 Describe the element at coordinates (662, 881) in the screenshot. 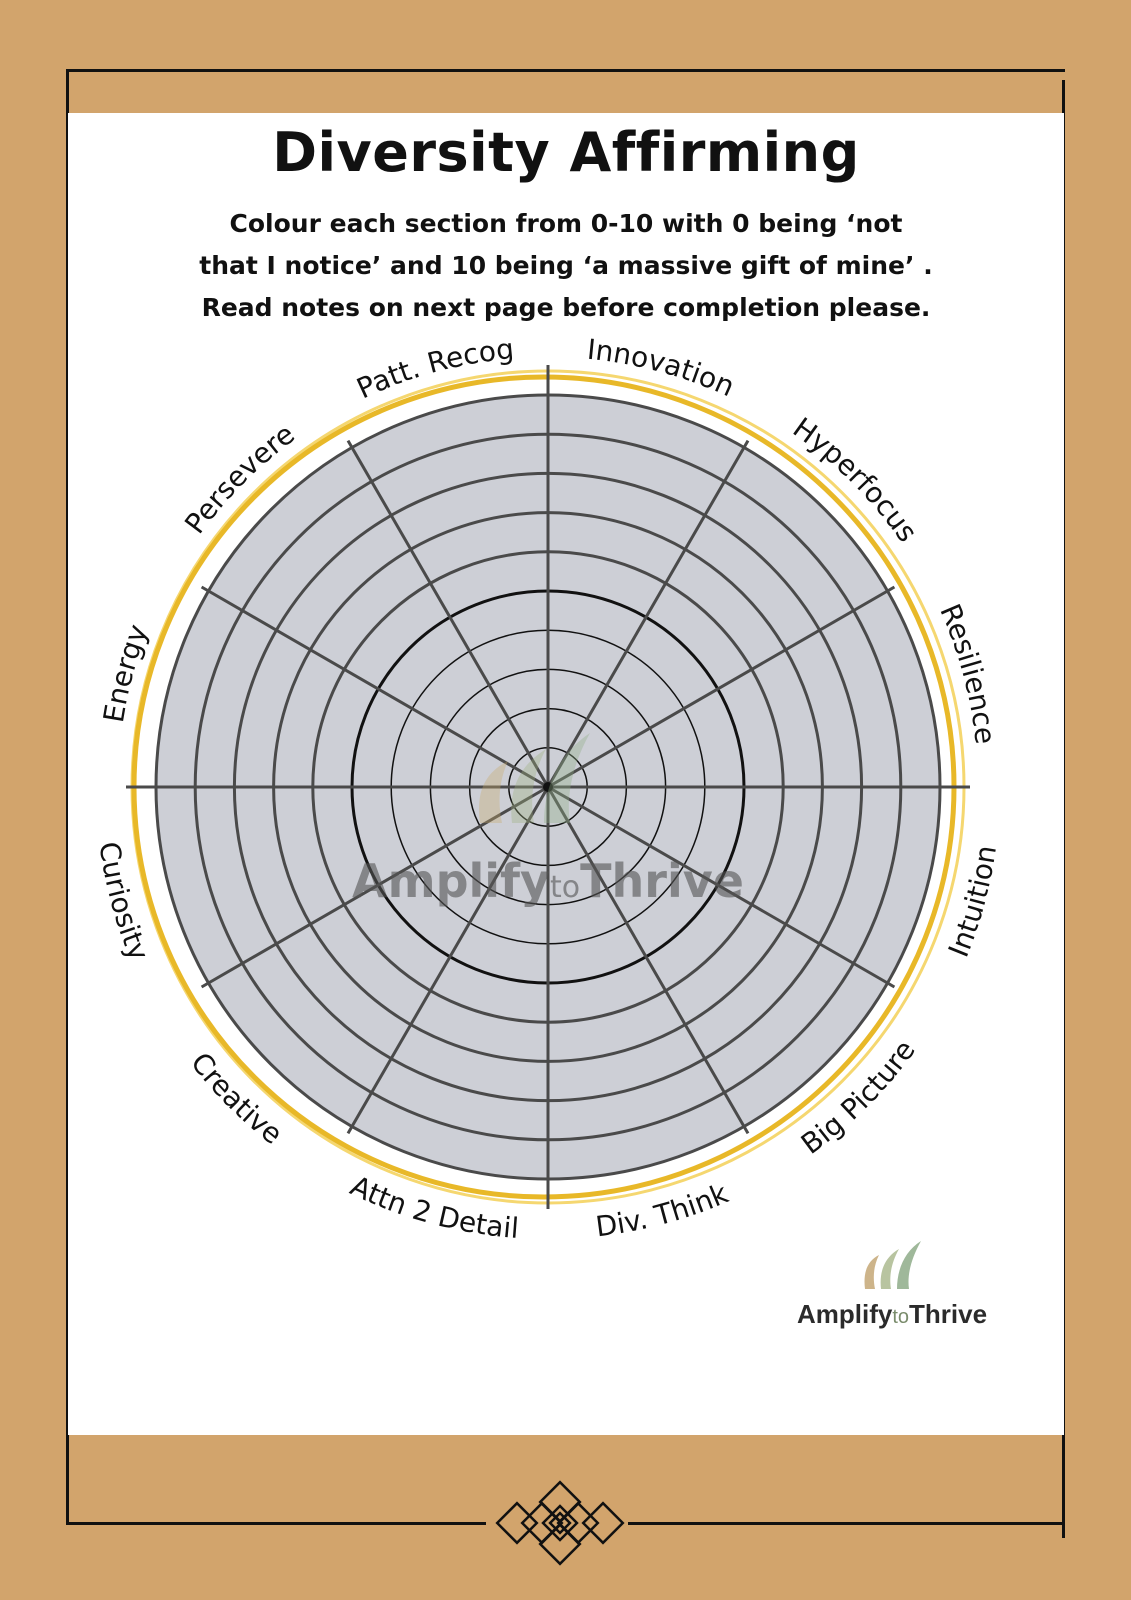

I see `watermark-word-3: Thrive` at that location.